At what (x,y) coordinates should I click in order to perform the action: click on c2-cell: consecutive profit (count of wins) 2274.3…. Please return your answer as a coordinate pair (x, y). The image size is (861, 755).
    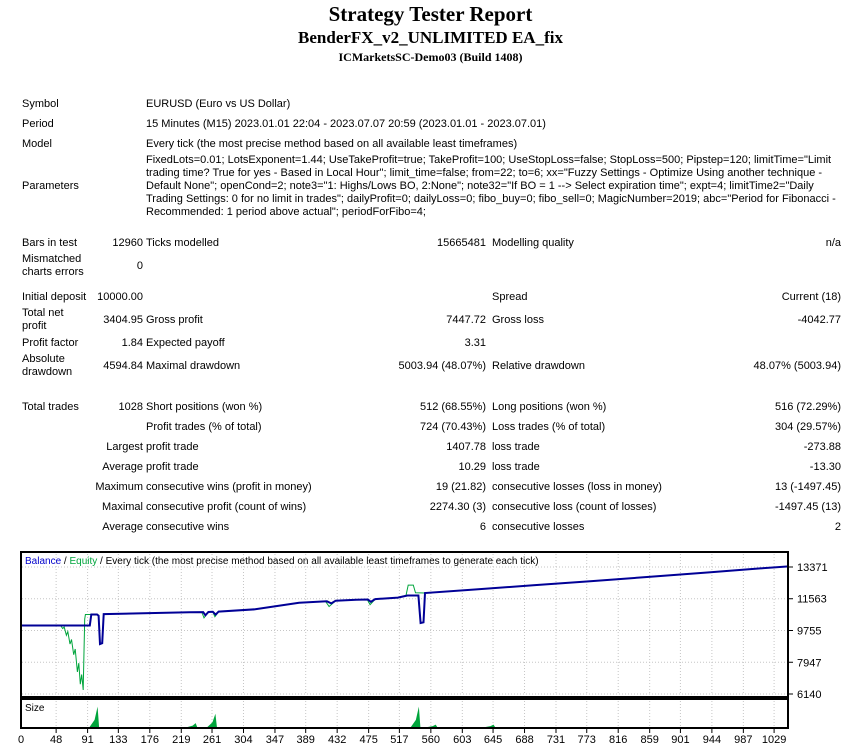
    Looking at the image, I should click on (316, 507).